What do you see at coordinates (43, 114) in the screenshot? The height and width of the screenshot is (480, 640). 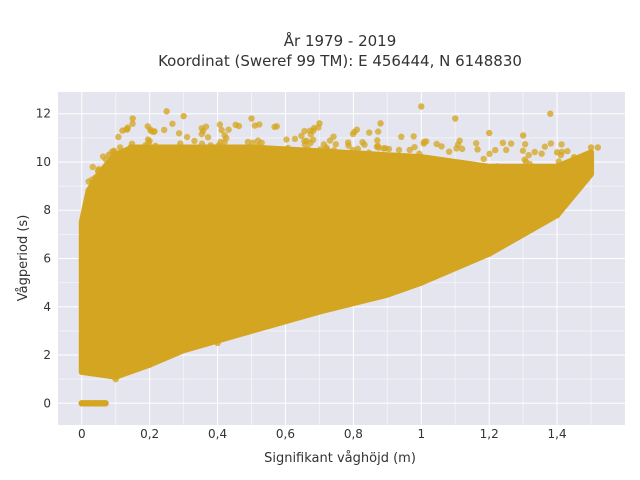 I see `y-tick-label: 12` at bounding box center [43, 114].